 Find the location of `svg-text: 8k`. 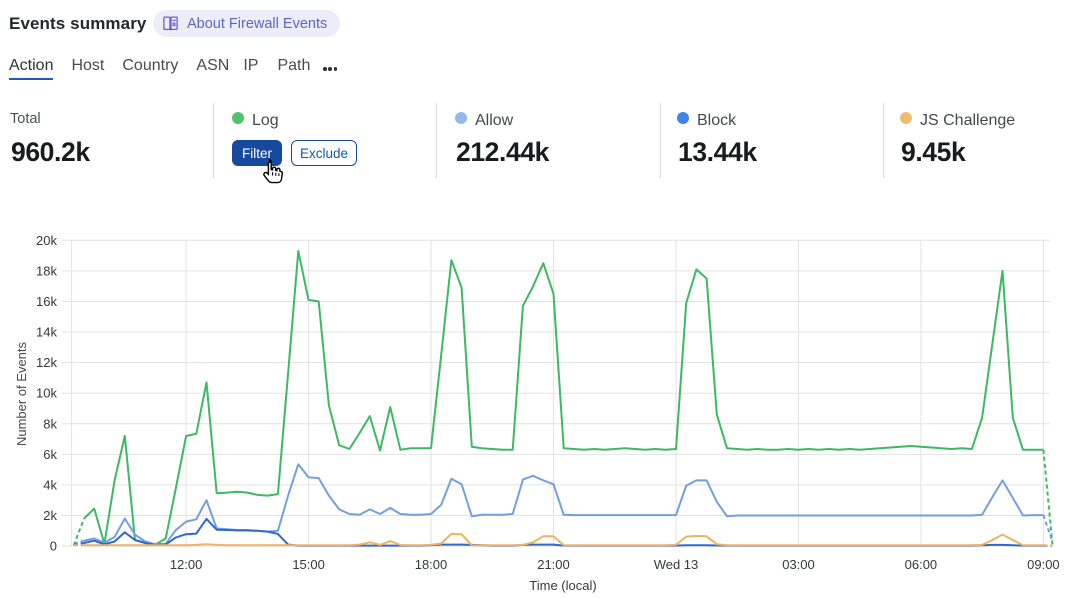

svg-text: 8k is located at coordinates (50, 423).